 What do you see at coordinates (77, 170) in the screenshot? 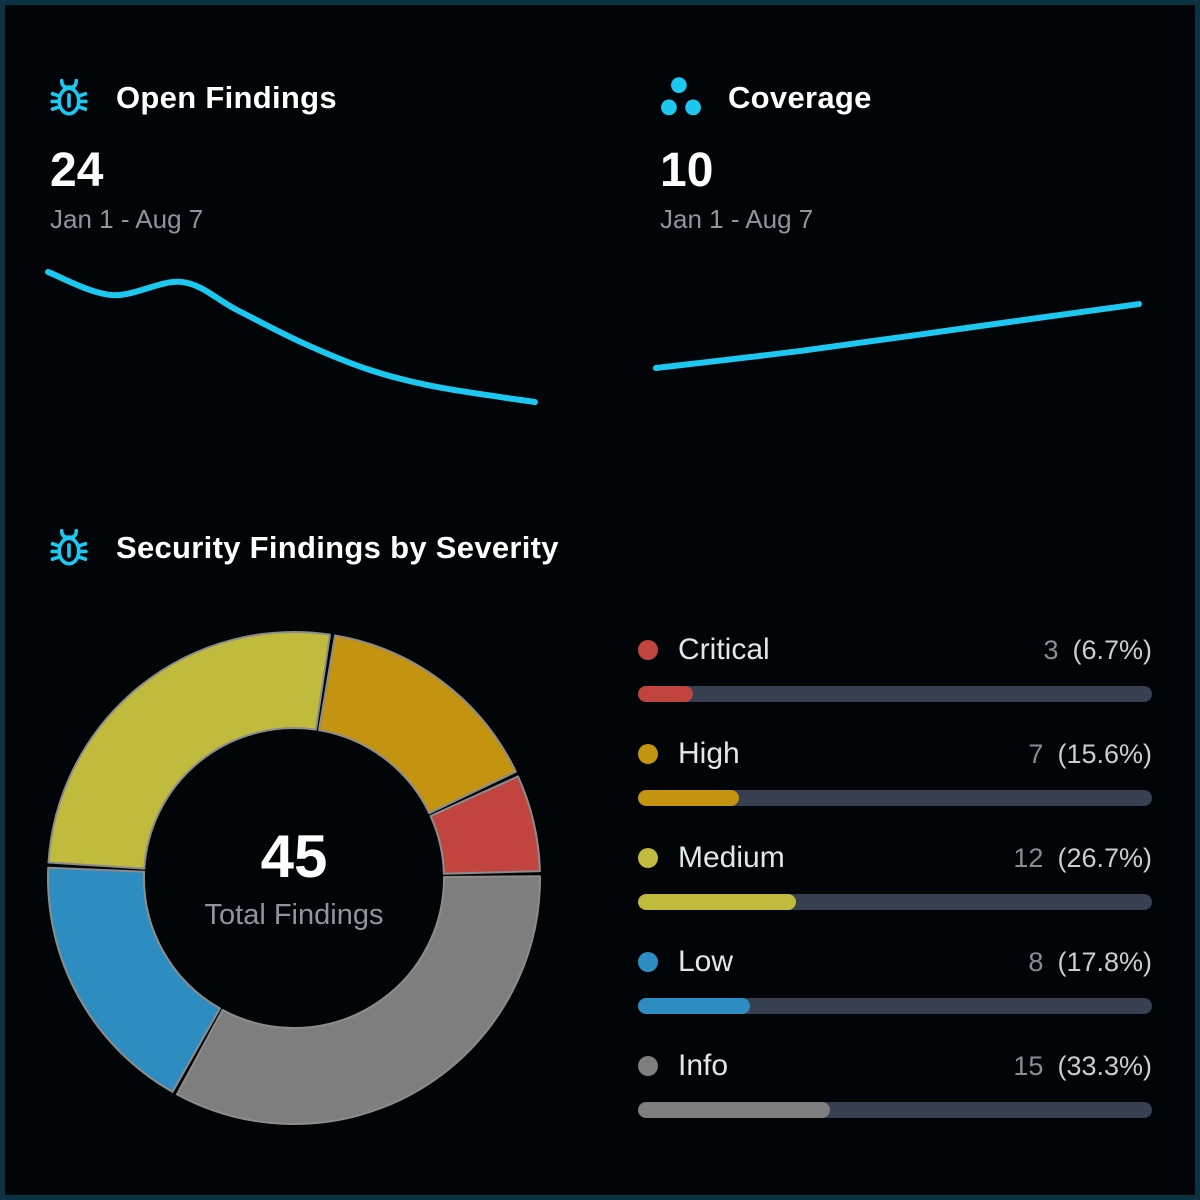
I see `open-findings-value: 24` at bounding box center [77, 170].